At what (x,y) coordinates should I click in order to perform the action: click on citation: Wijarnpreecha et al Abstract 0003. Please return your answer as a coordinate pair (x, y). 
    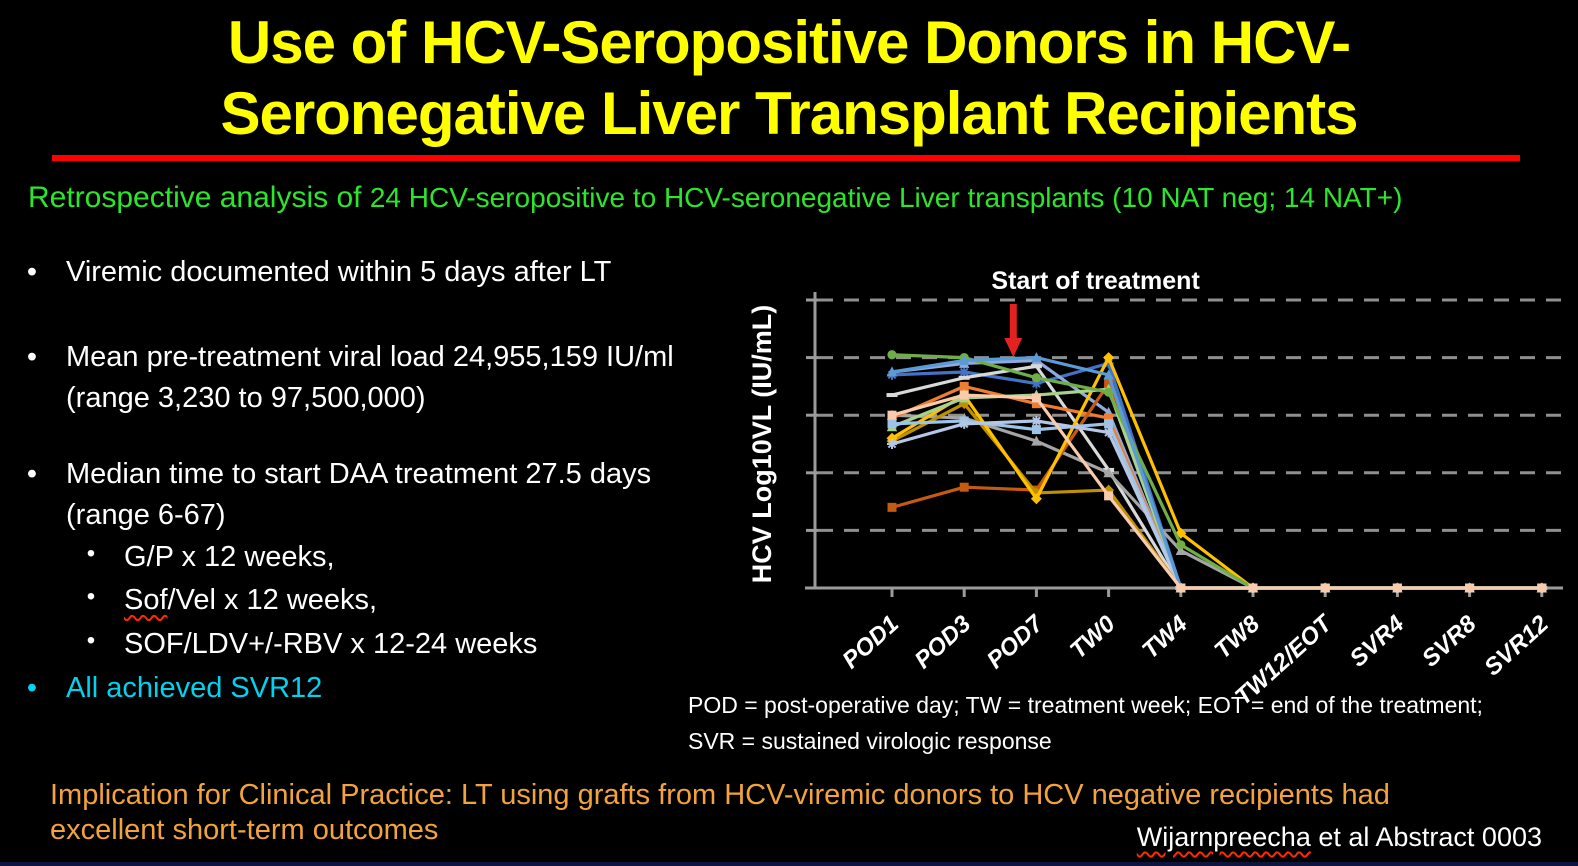
    Looking at the image, I should click on (1339, 837).